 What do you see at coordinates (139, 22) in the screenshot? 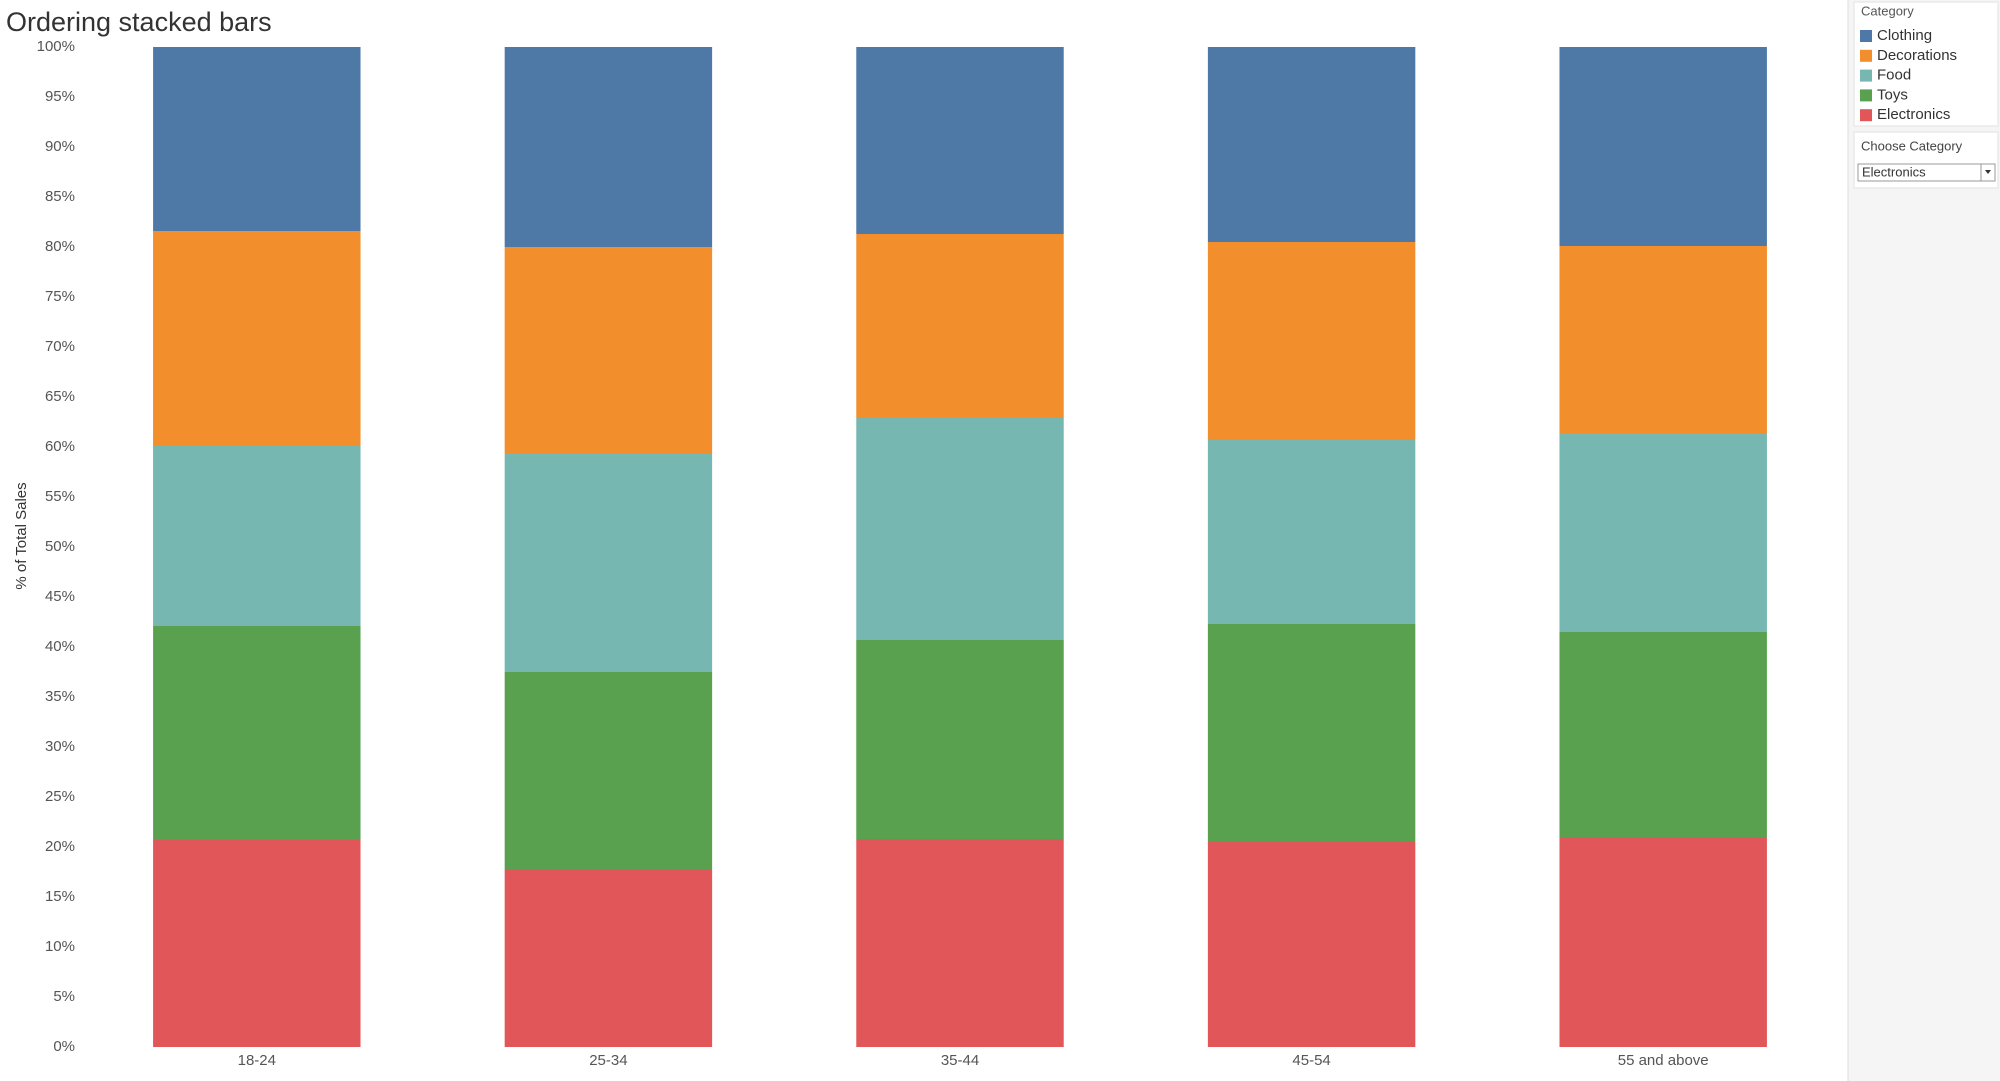
I see `chart-title: Ordering stacked bars` at bounding box center [139, 22].